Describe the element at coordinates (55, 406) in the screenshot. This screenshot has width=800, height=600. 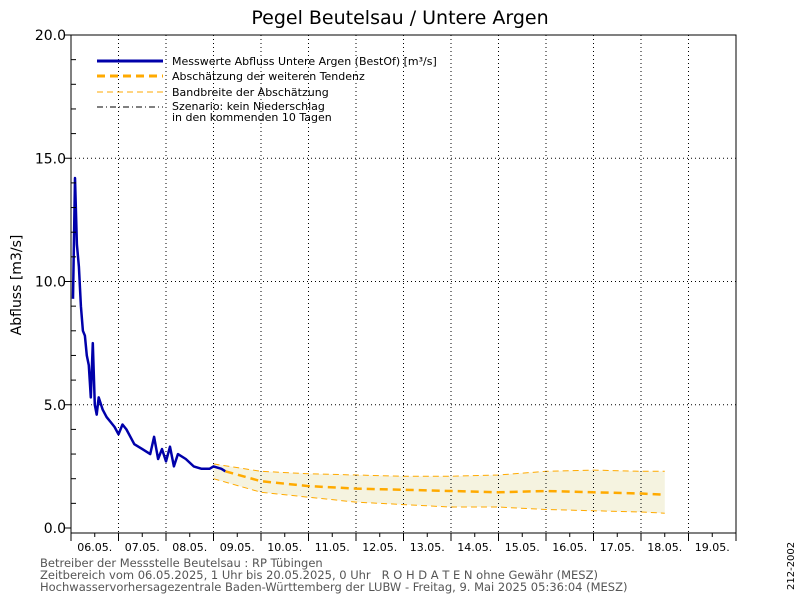
I see `y-tick-label: 5.0` at that location.